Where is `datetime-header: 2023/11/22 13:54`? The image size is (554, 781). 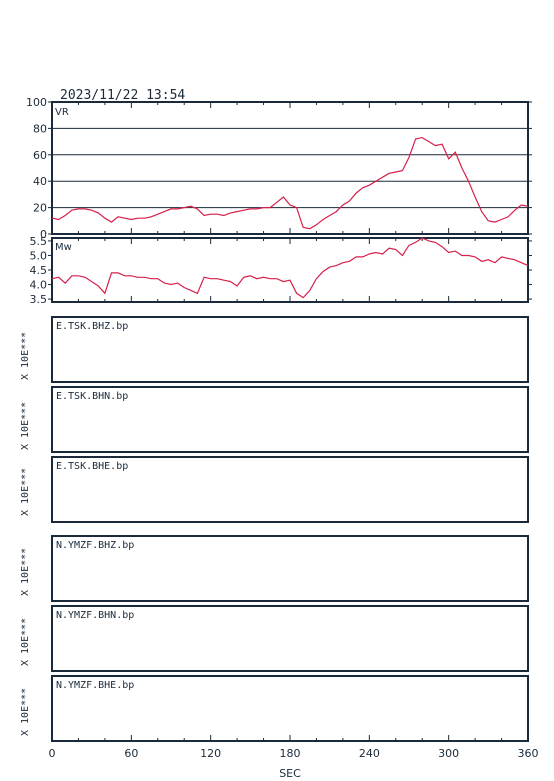 datetime-header: 2023/11/22 13:54 is located at coordinates (122, 95).